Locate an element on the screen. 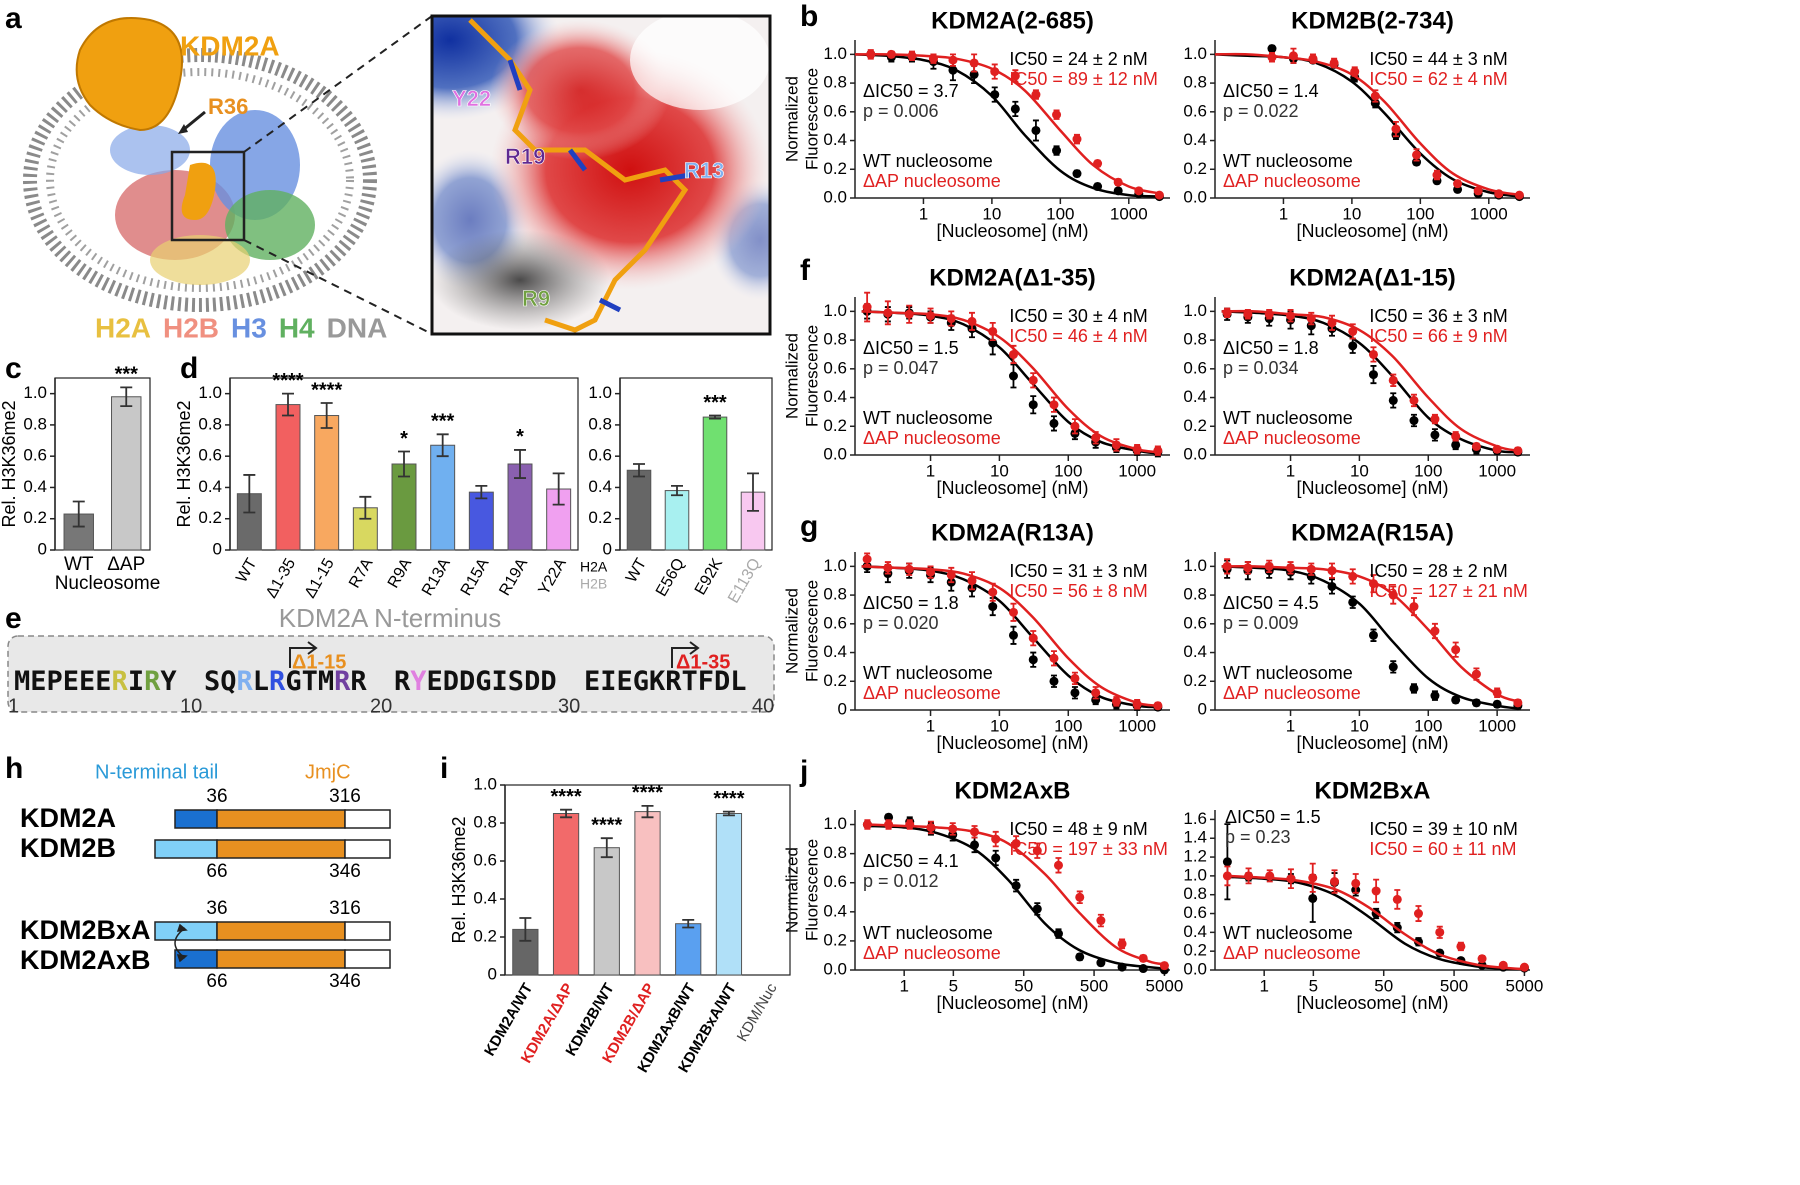  panel-label: d is located at coordinates (189, 368).